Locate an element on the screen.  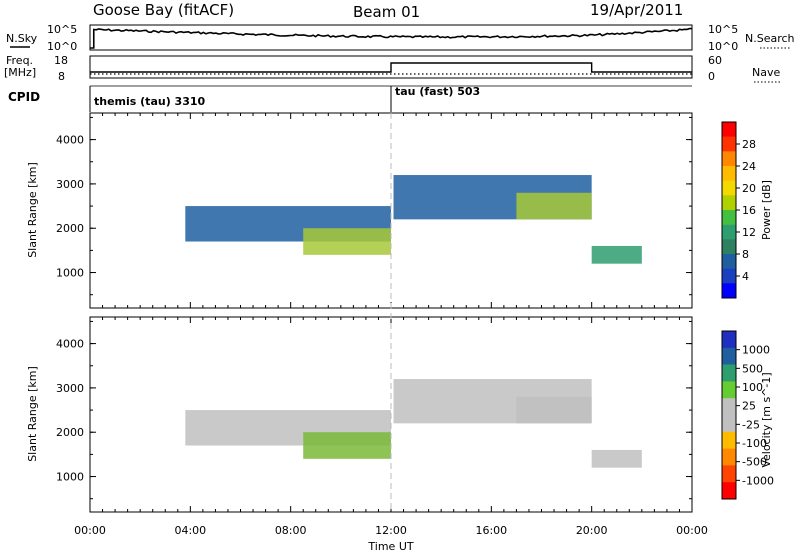
colorbar-tick-label: -500 is located at coordinates (754, 462).